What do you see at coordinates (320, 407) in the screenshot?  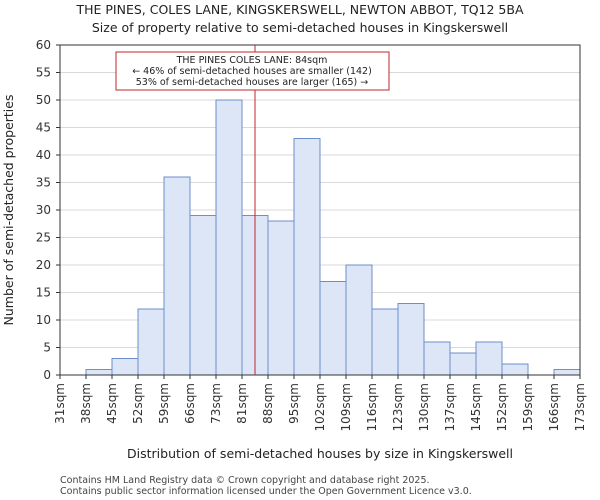 I see `x-tick-label: 102sqm` at bounding box center [320, 407].